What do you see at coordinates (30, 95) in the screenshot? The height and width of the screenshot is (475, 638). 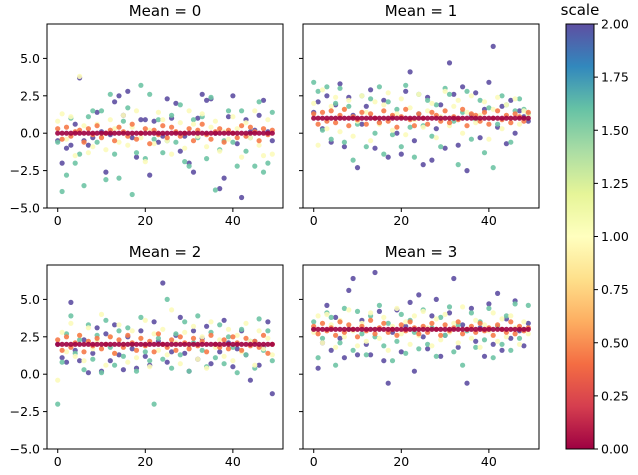 I see `y-tick-label: 2.5` at bounding box center [30, 95].